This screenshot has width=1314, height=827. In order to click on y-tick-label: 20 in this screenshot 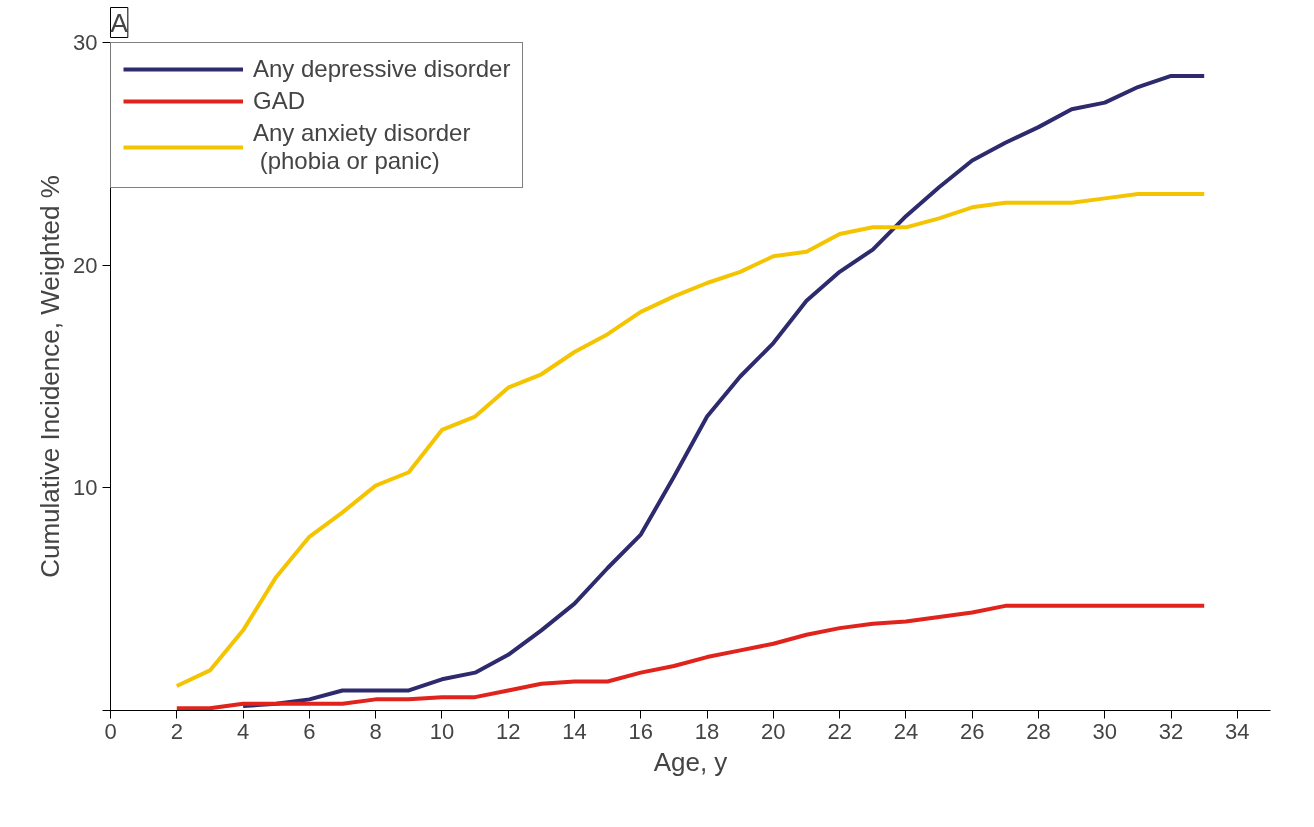, I will do `click(85, 265)`.